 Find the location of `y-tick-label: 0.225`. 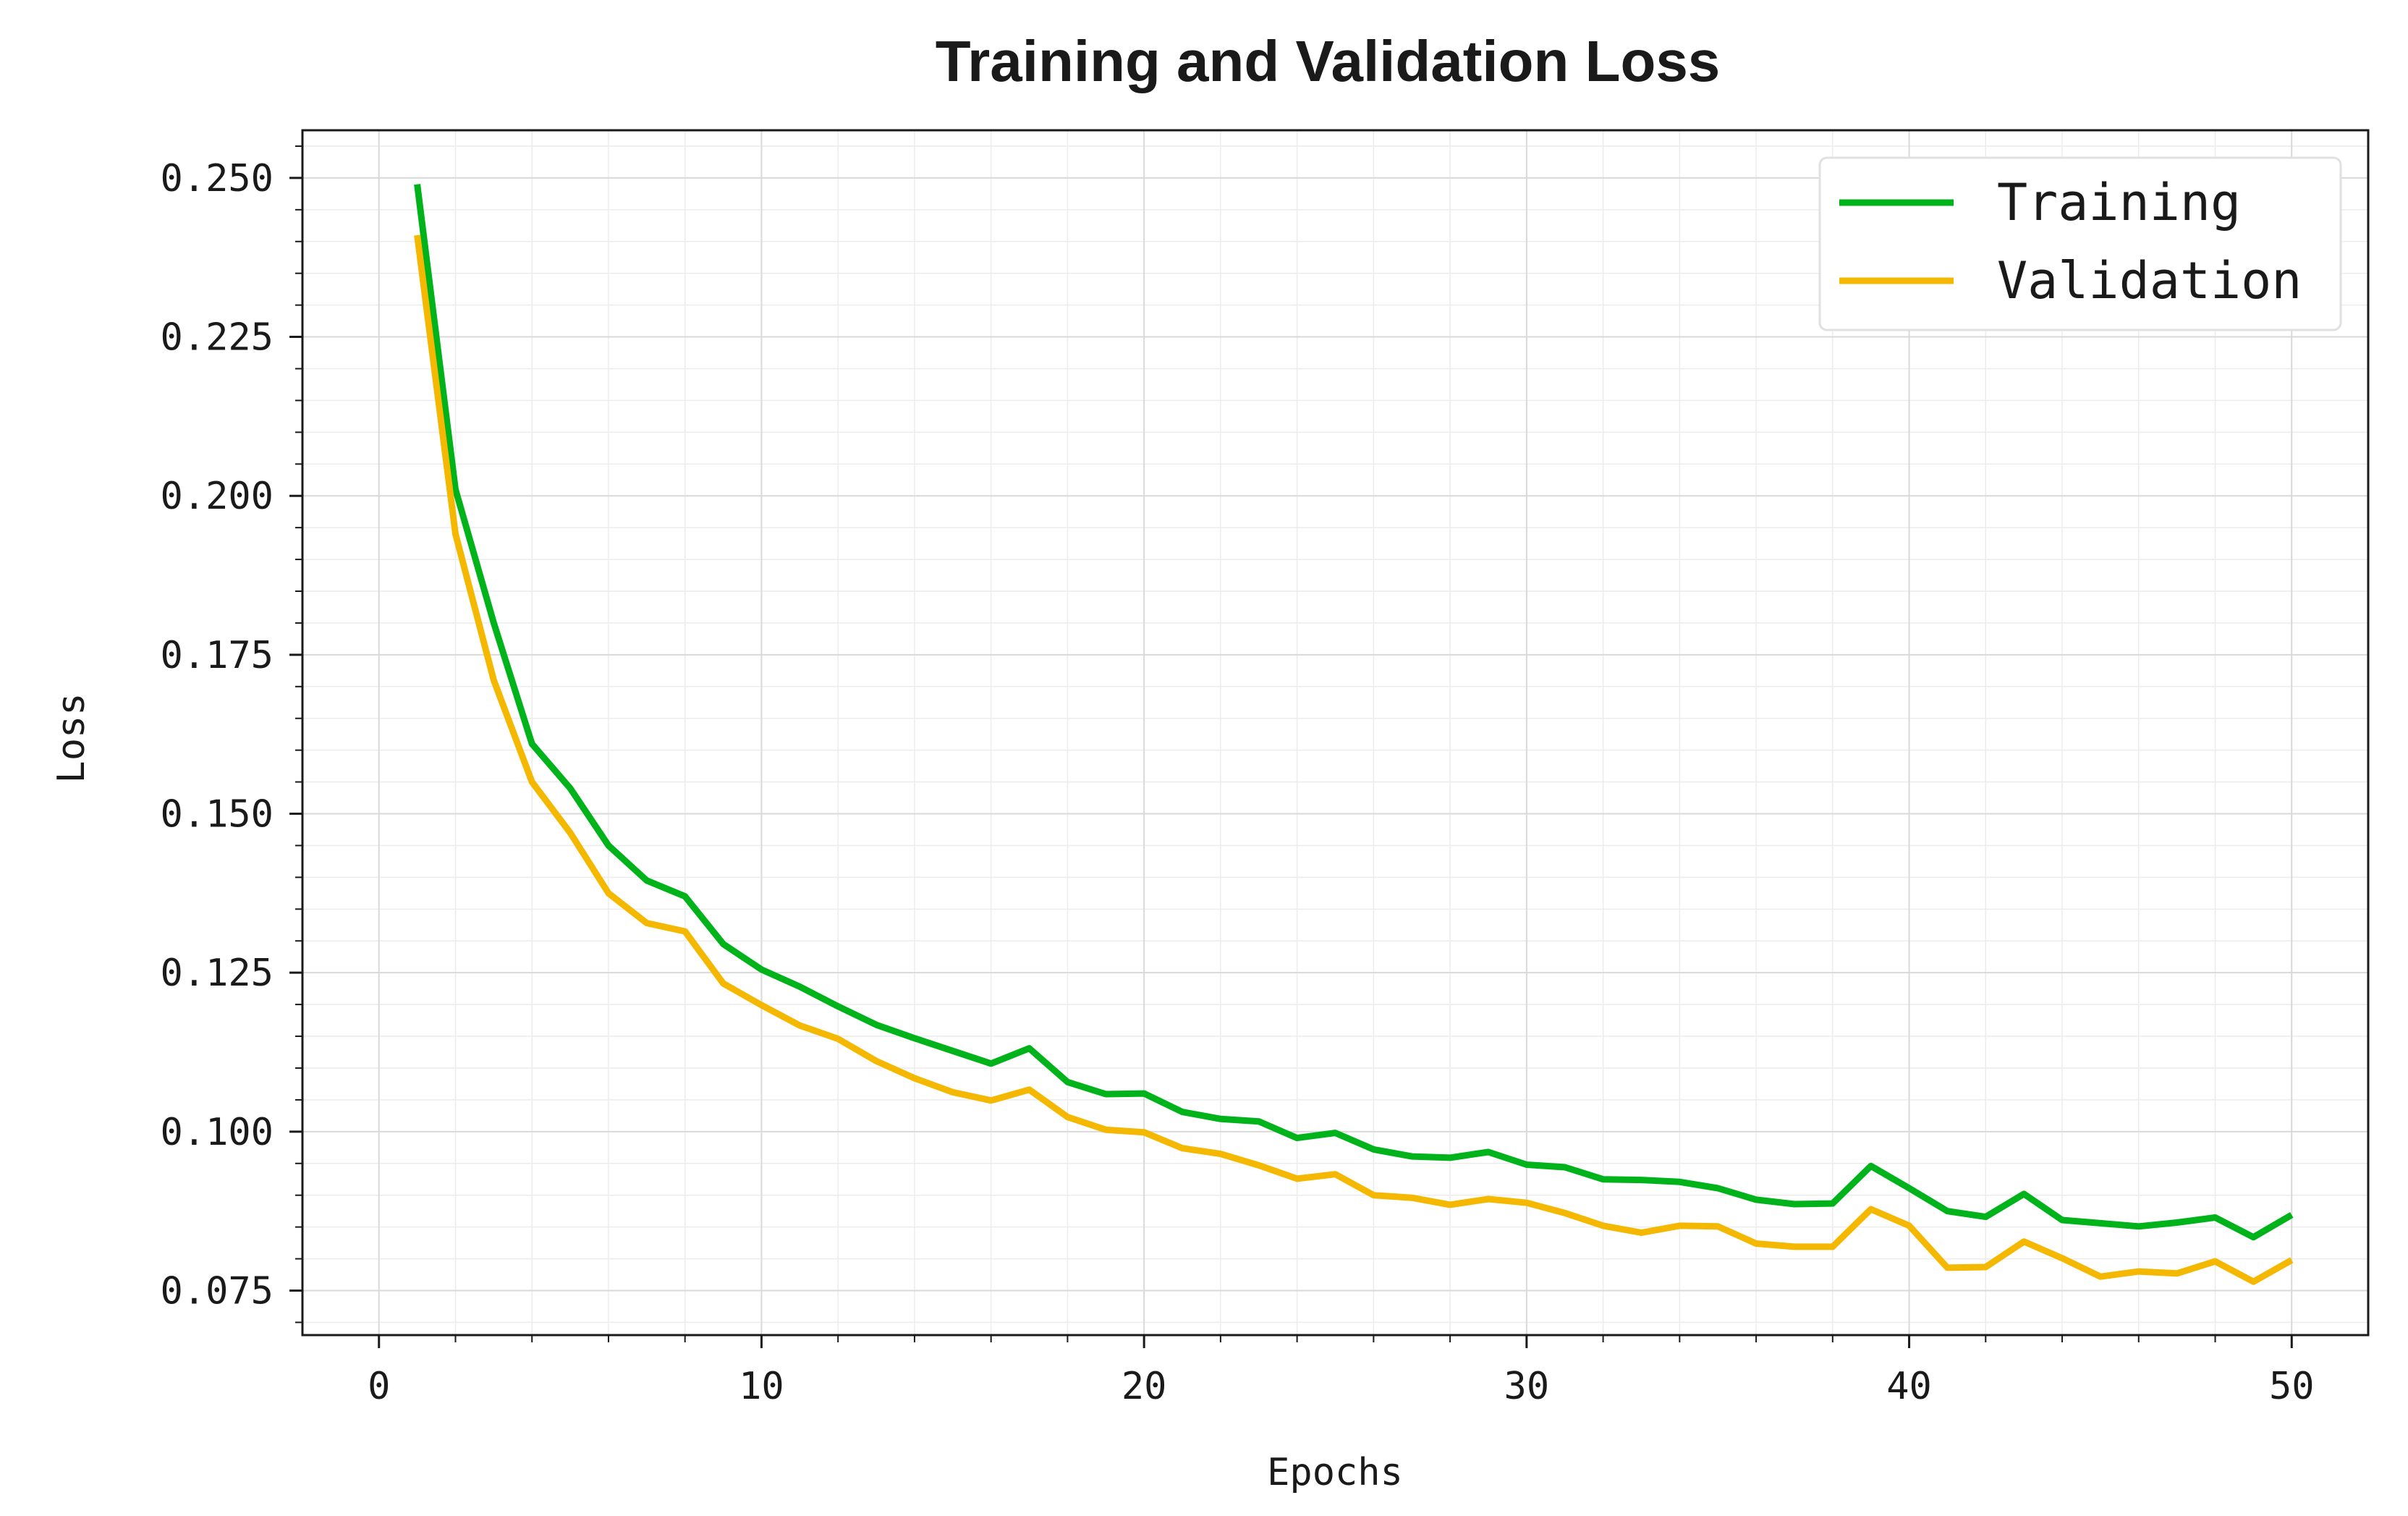

y-tick-label: 0.225 is located at coordinates (217, 338).